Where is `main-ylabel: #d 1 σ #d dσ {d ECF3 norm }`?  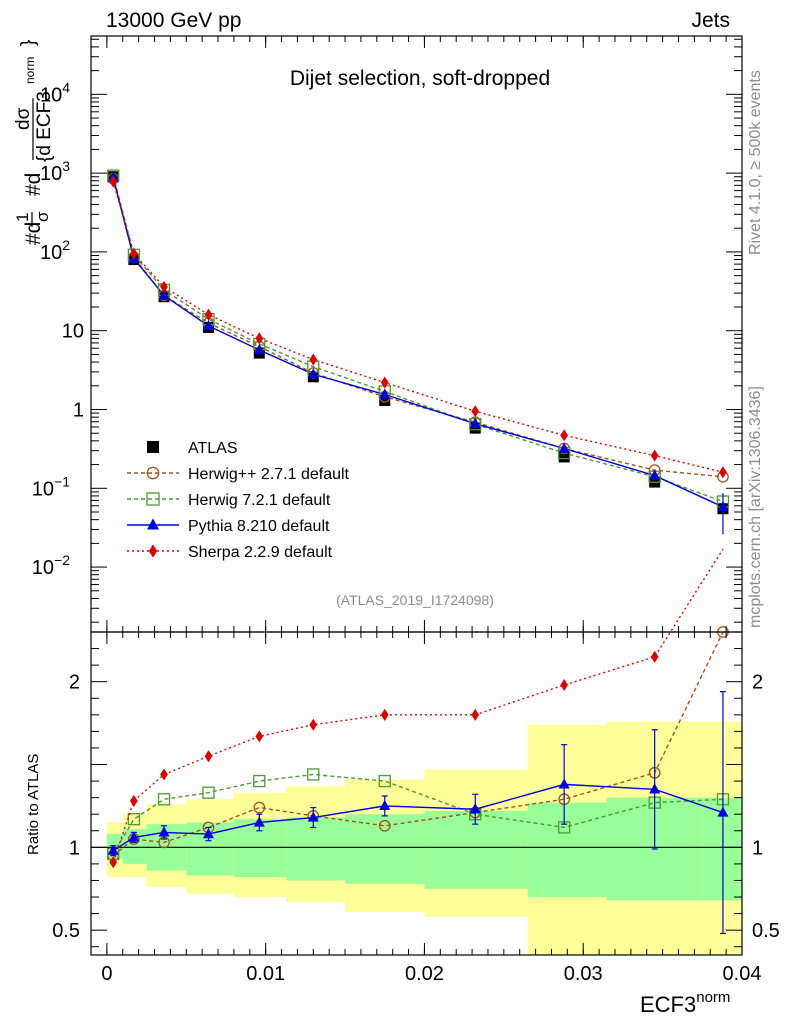 main-ylabel: #d 1 σ #d dσ {d ECF3 norm } is located at coordinates (34, 142).